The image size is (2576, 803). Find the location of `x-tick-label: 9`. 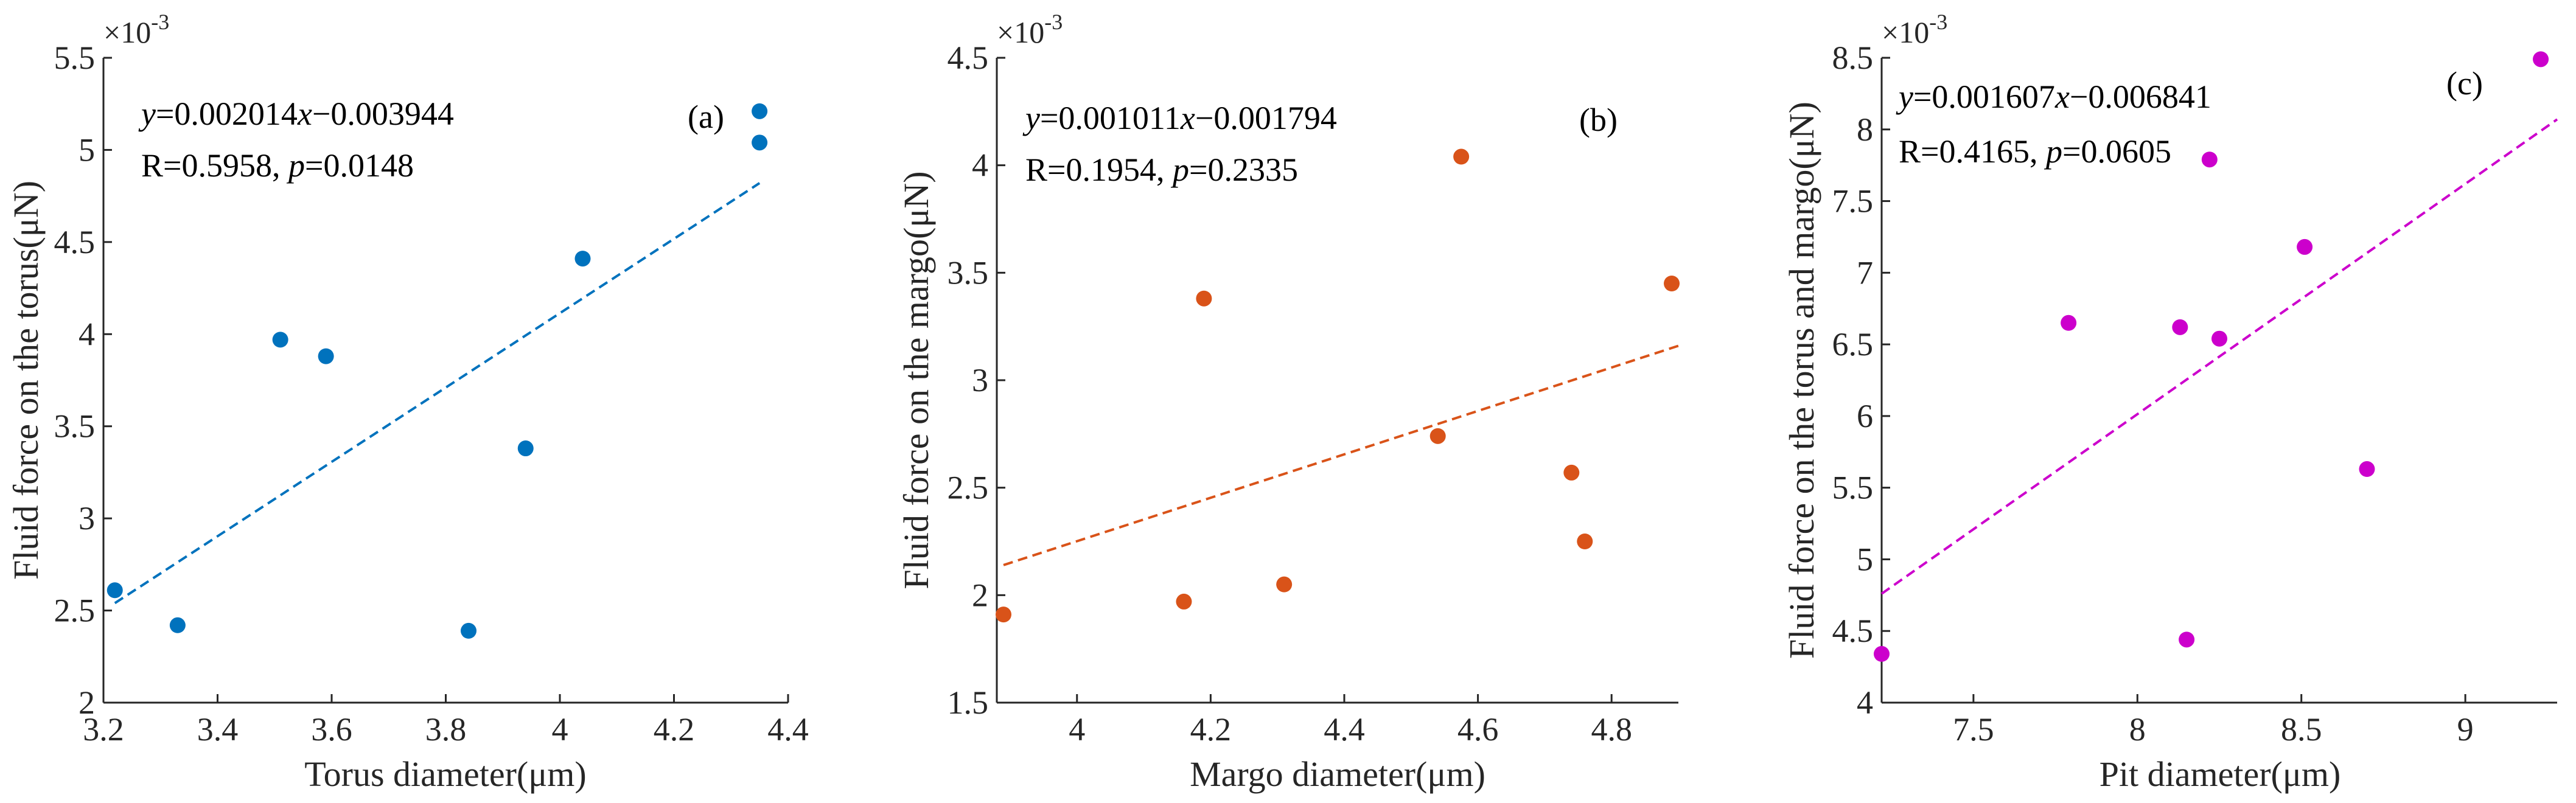

x-tick-label: 9 is located at coordinates (2465, 729).